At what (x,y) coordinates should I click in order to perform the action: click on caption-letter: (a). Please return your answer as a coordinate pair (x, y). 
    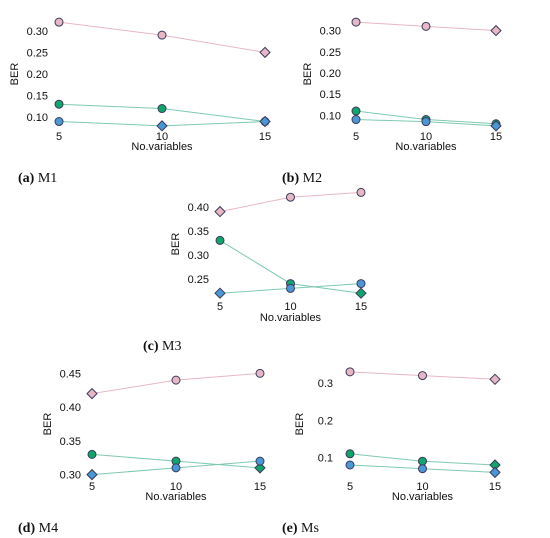
    Looking at the image, I should click on (26, 178).